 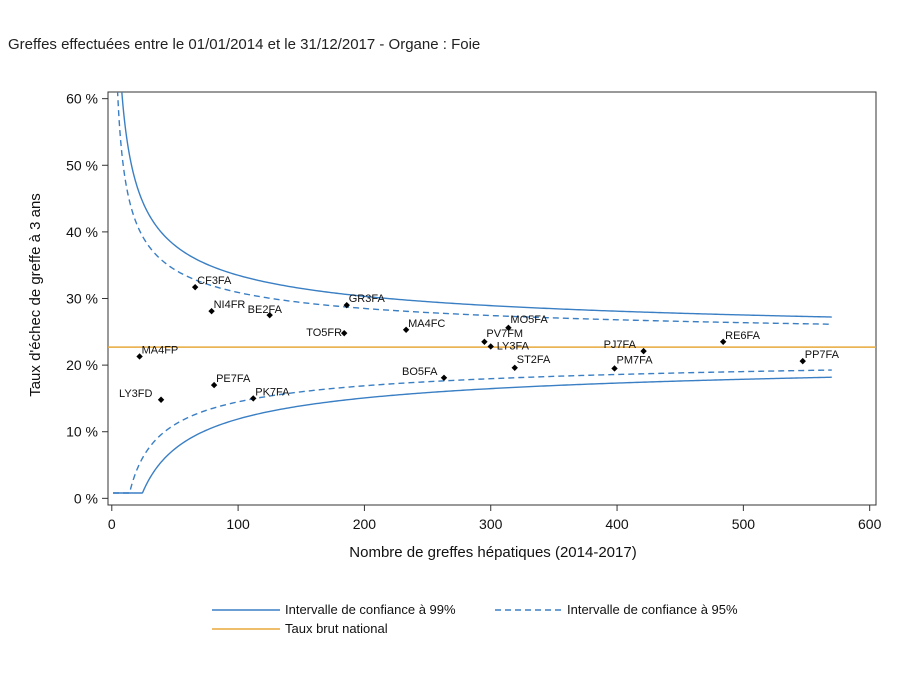 What do you see at coordinates (35, 295) in the screenshot?
I see `y-axis-label: Taux d'échec de greffe à 3 ans` at bounding box center [35, 295].